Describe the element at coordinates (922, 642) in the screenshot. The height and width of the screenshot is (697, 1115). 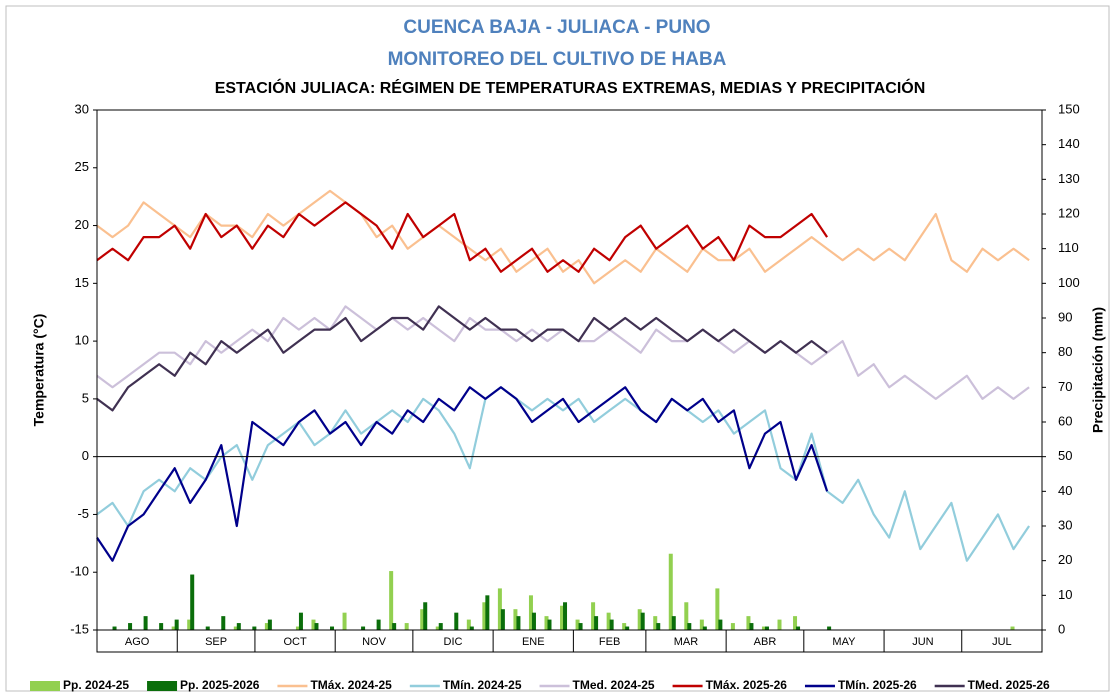
I see `month-label: JUN` at that location.